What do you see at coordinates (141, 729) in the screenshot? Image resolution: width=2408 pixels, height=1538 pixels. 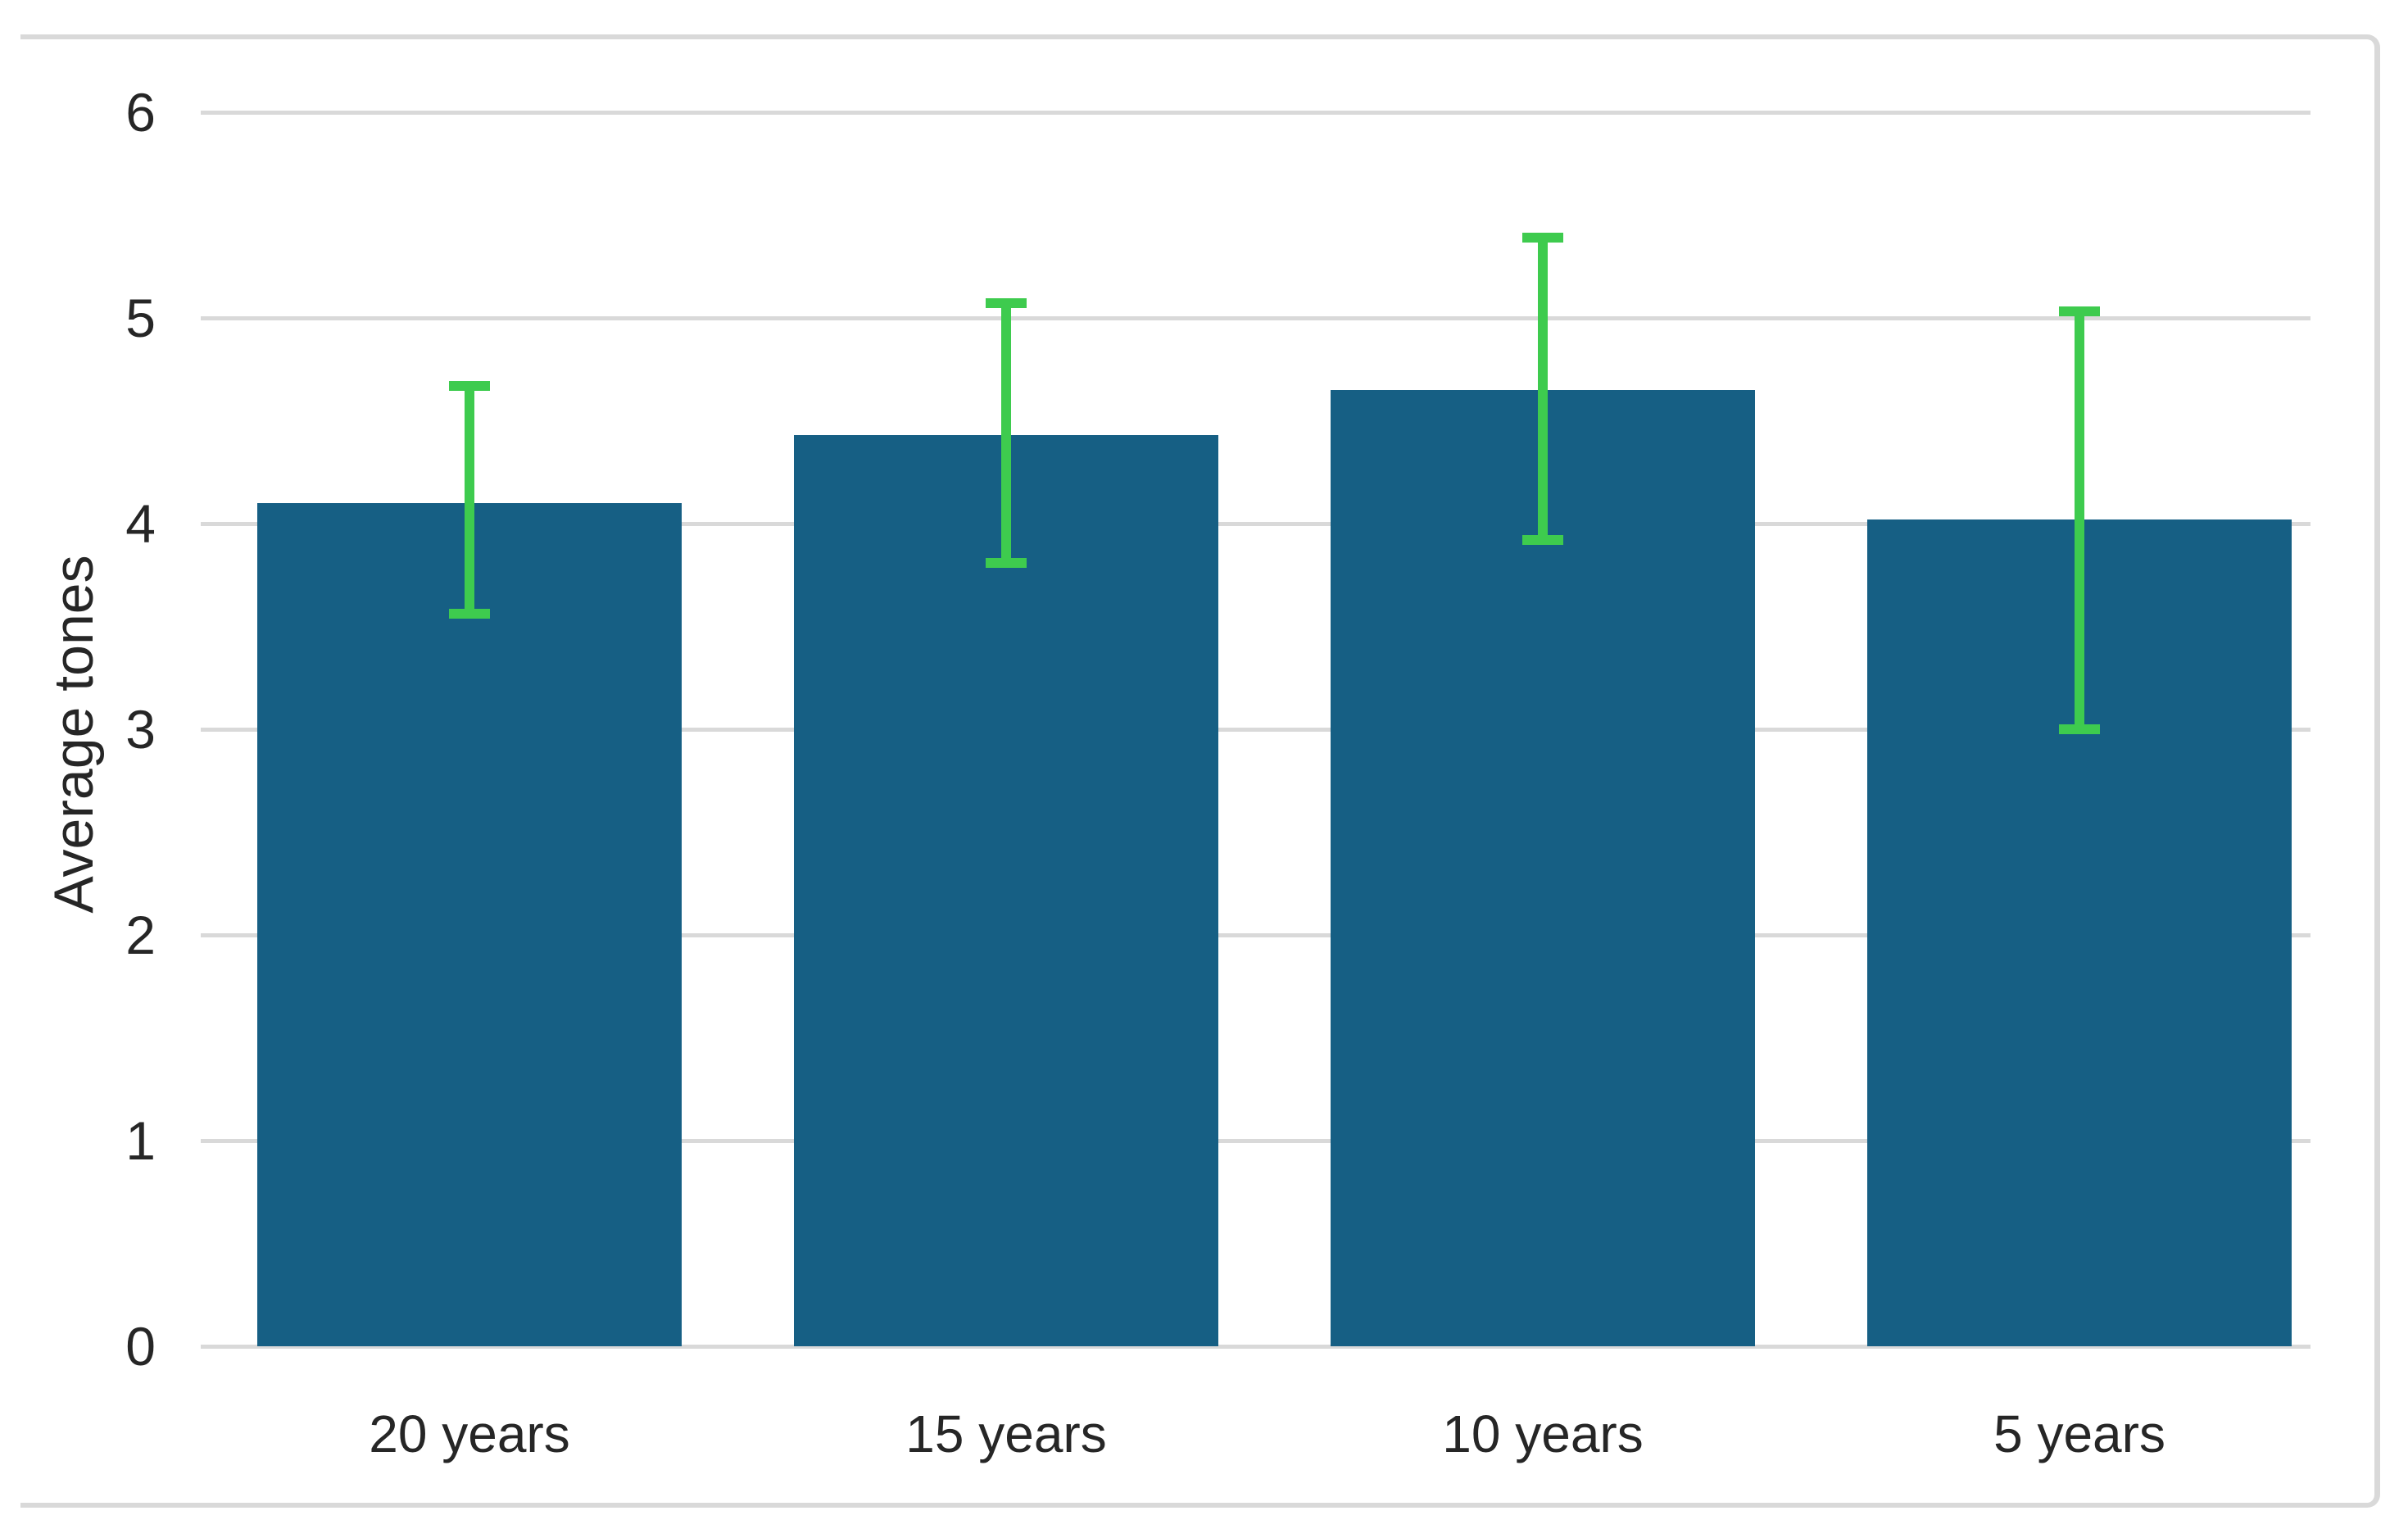 I see `y-tick-label: 3` at bounding box center [141, 729].